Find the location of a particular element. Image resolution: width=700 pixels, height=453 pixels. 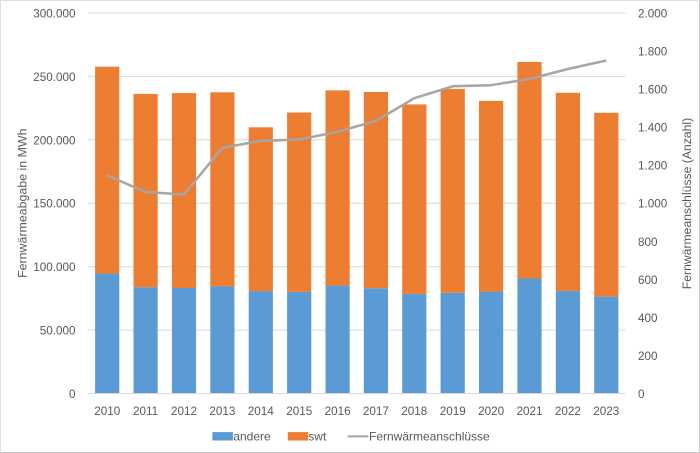

svg-text: 150.000 is located at coordinates (54, 204).